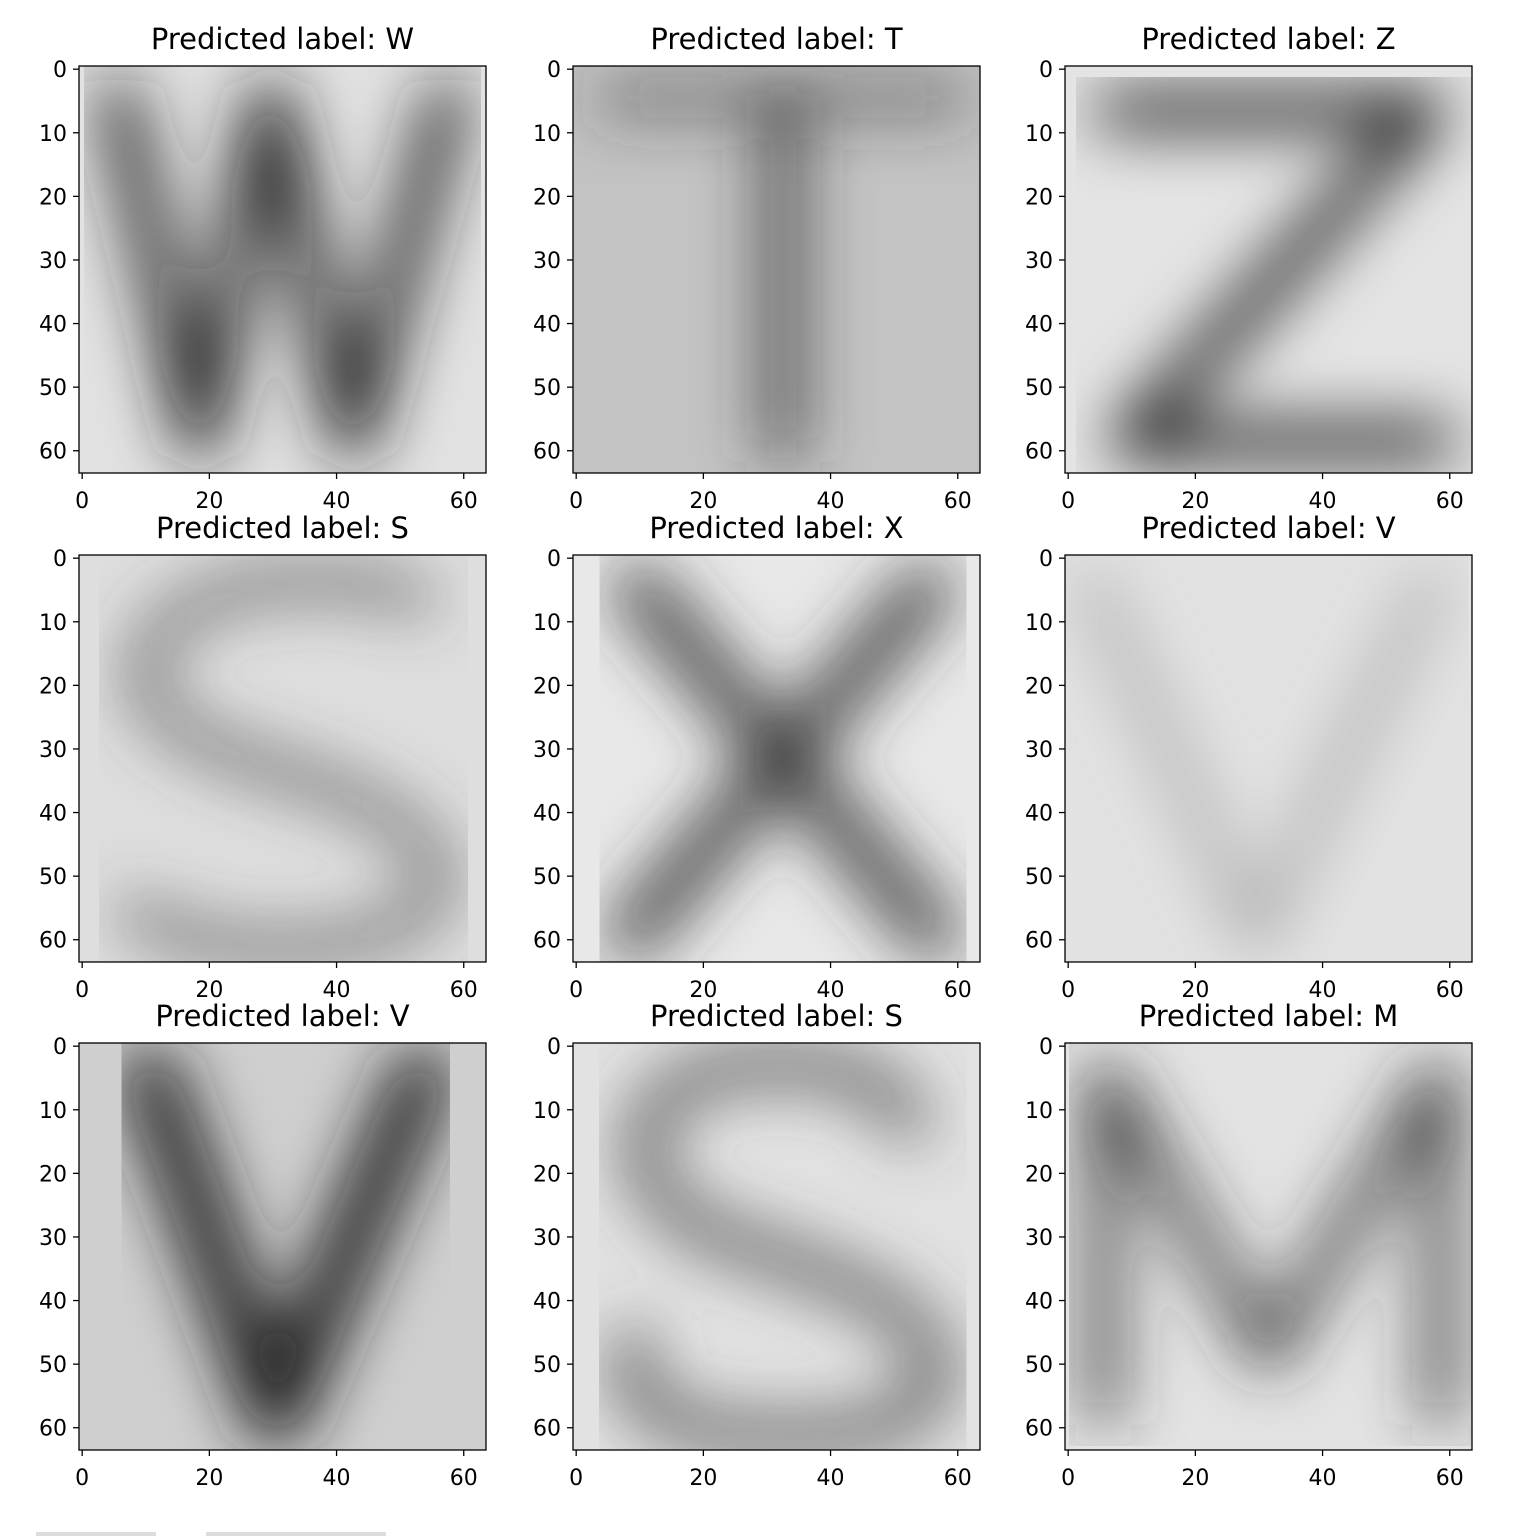 The width and height of the screenshot is (1524, 1536). I want to click on panel-7: 0 10 20 30 40 50 60 0 20 40 60 Predicted label: V, so click(263, 1245).